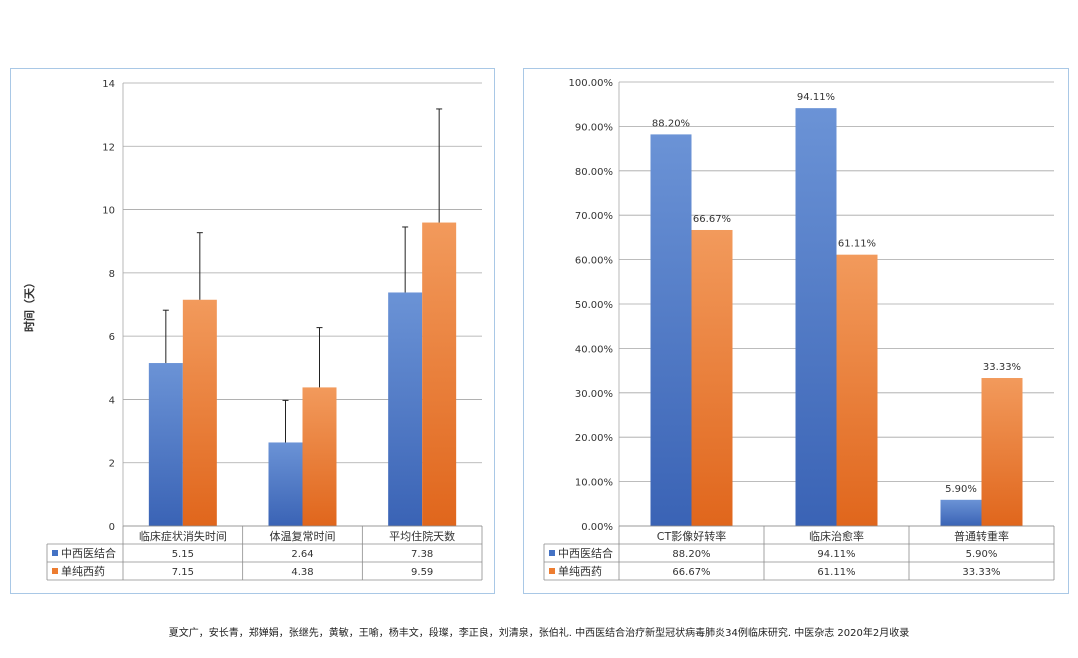 The height and width of the screenshot is (658, 1078). Describe the element at coordinates (691, 572) in the screenshot. I see `table-value-cell: 66.67%` at that location.